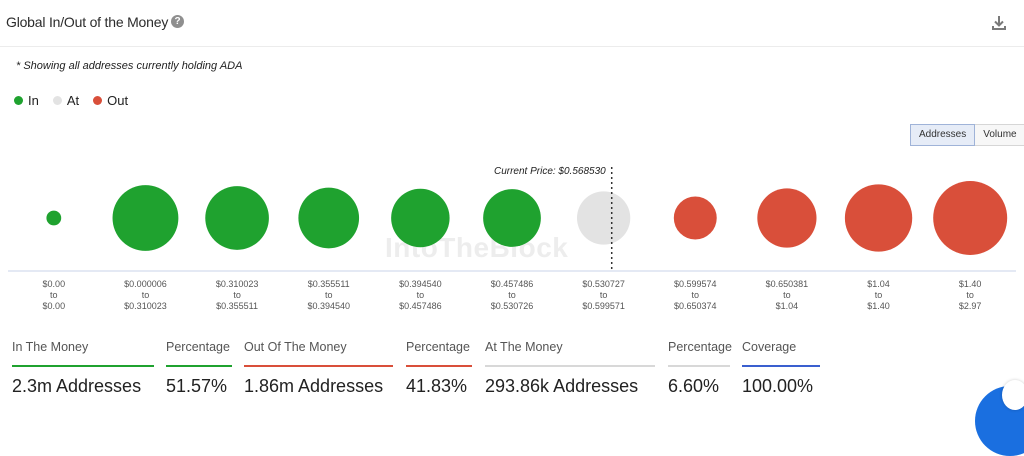  I want to click on stat-value: 100.00%, so click(778, 386).